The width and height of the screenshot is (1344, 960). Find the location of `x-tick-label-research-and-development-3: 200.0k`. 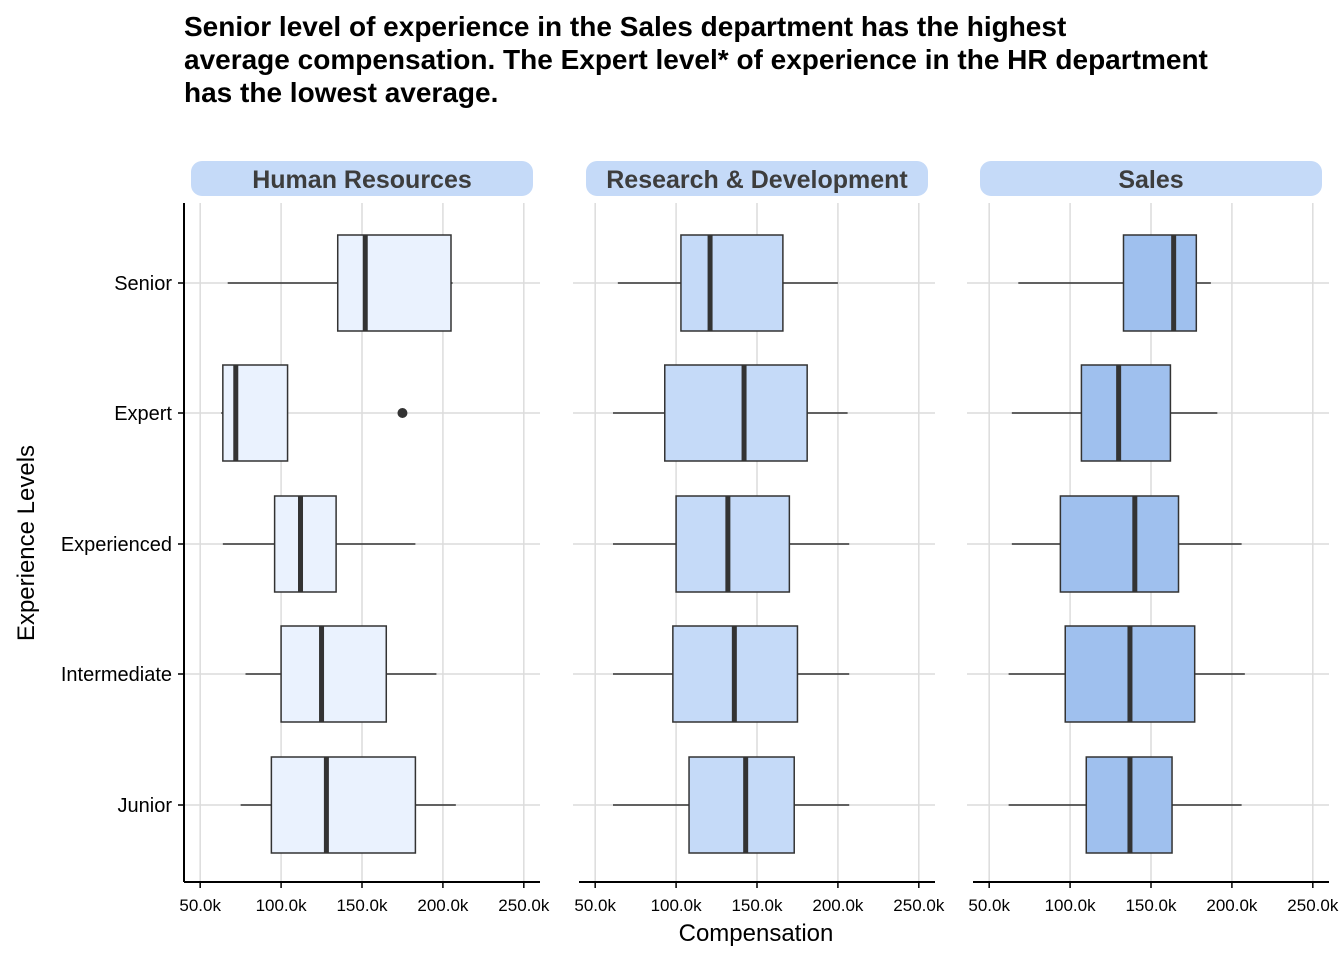

x-tick-label-research-and-development-3: 200.0k is located at coordinates (838, 905).